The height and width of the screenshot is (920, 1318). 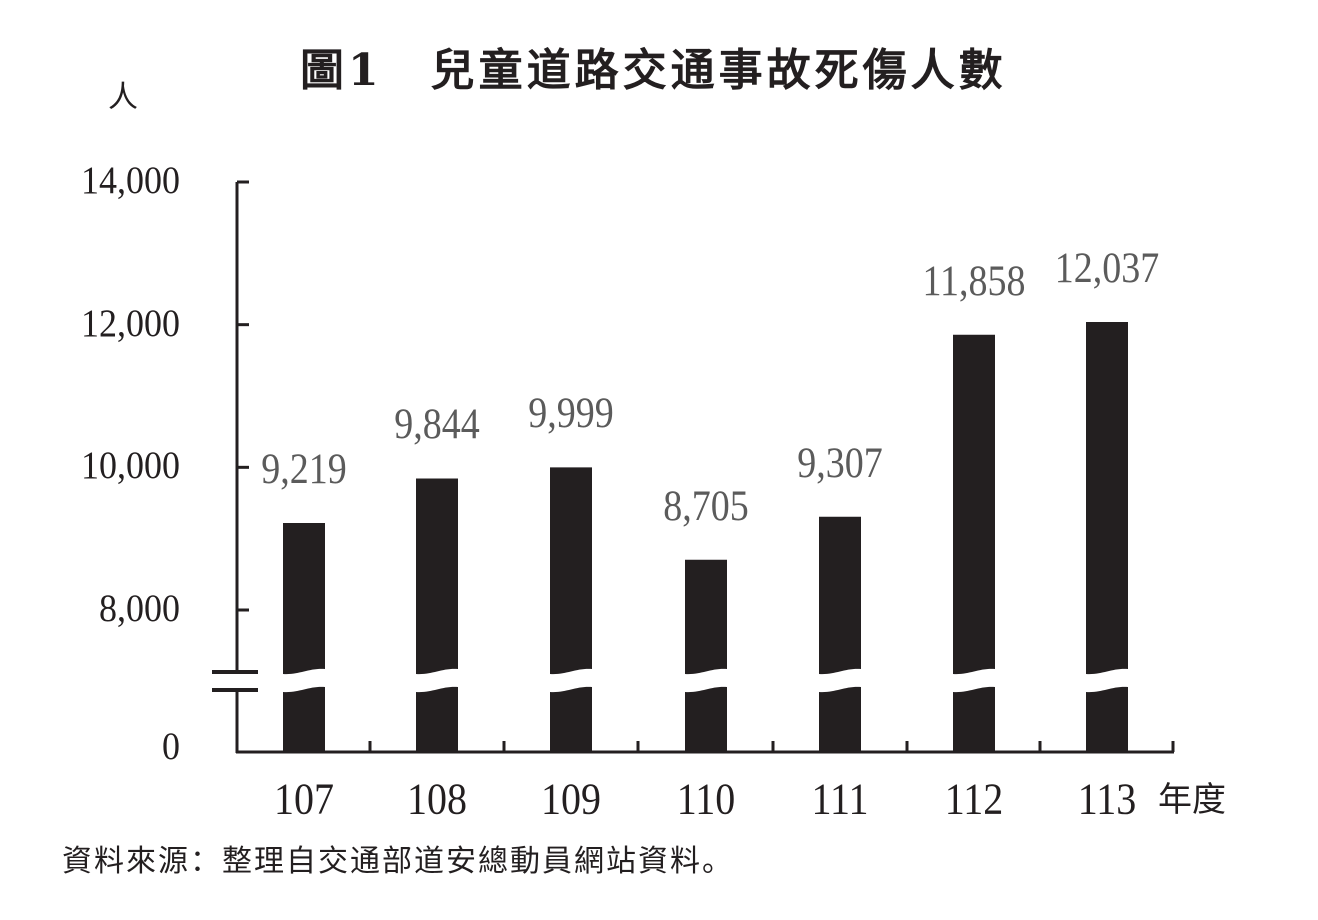 I want to click on x-tick-label: 109, so click(x=571, y=798).